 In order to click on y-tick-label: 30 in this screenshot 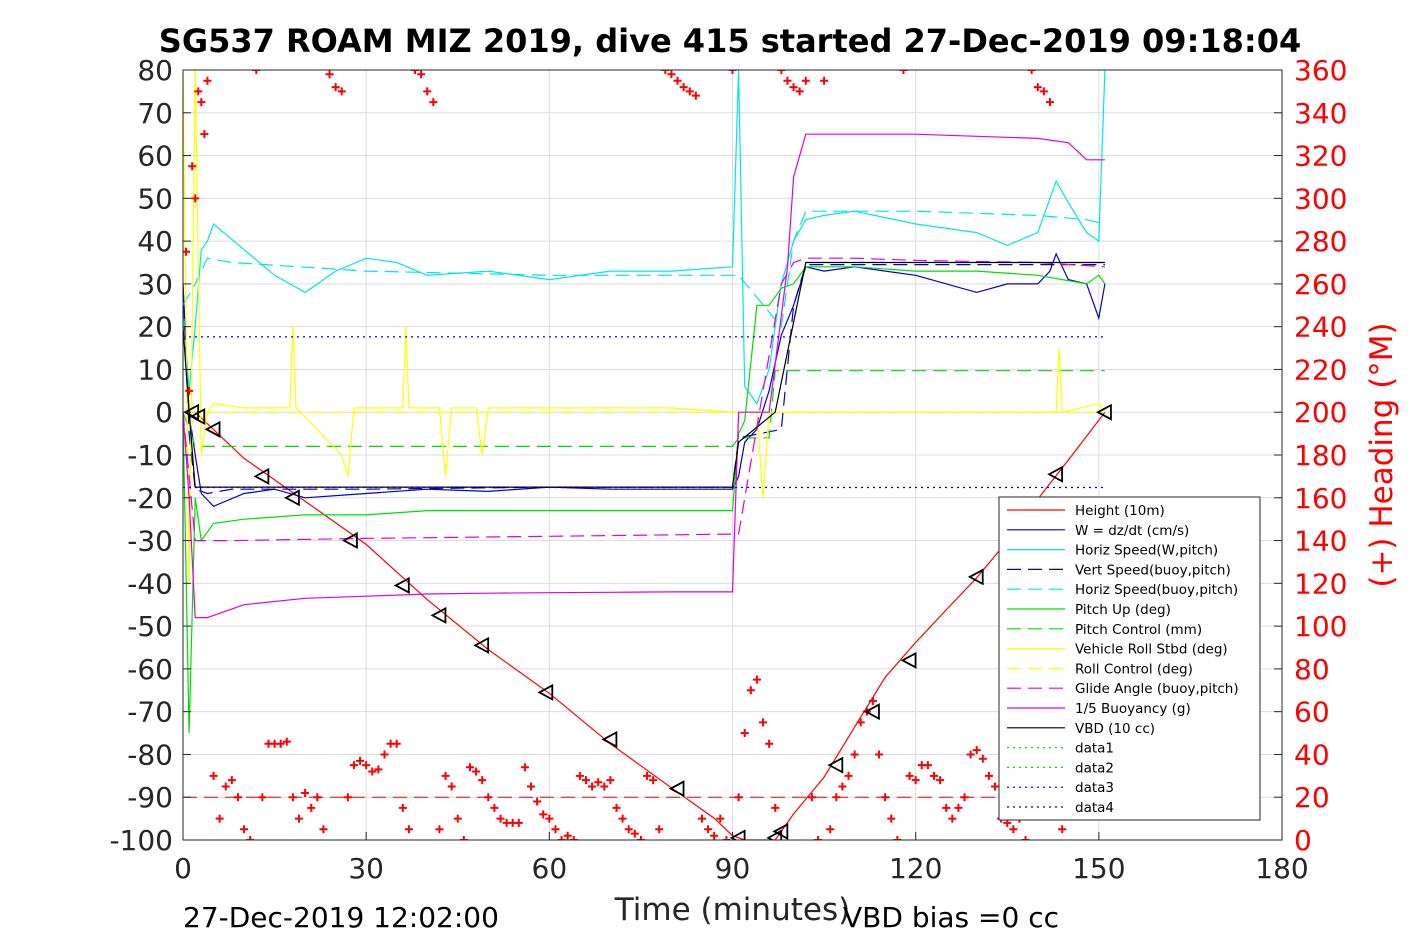, I will do `click(155, 284)`.